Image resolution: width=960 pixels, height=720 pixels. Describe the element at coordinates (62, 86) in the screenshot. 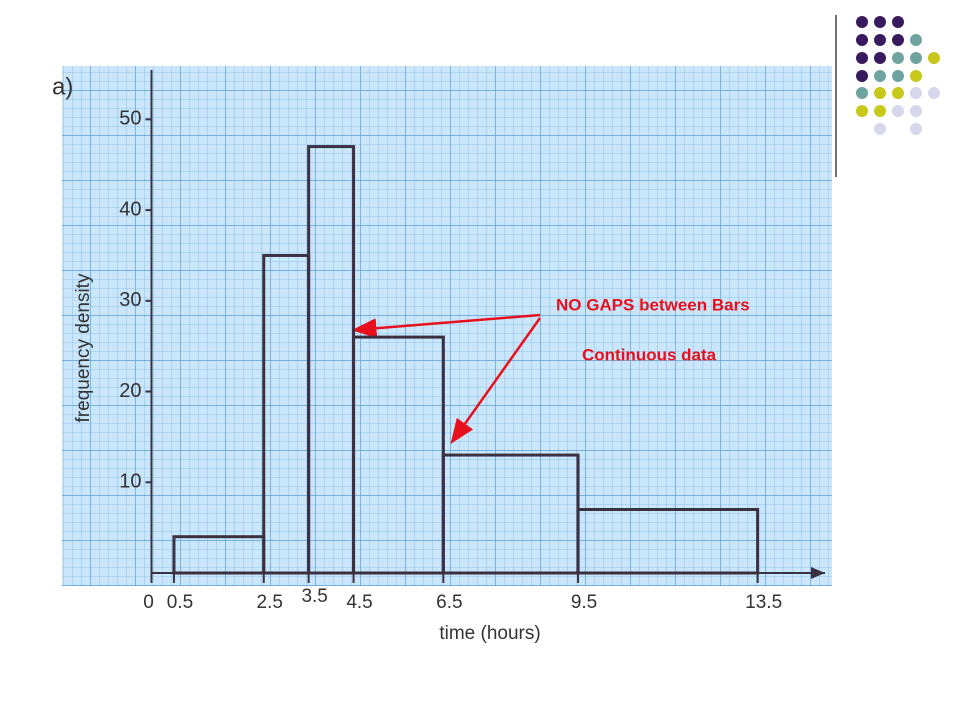

I see `part-label: a)` at that location.